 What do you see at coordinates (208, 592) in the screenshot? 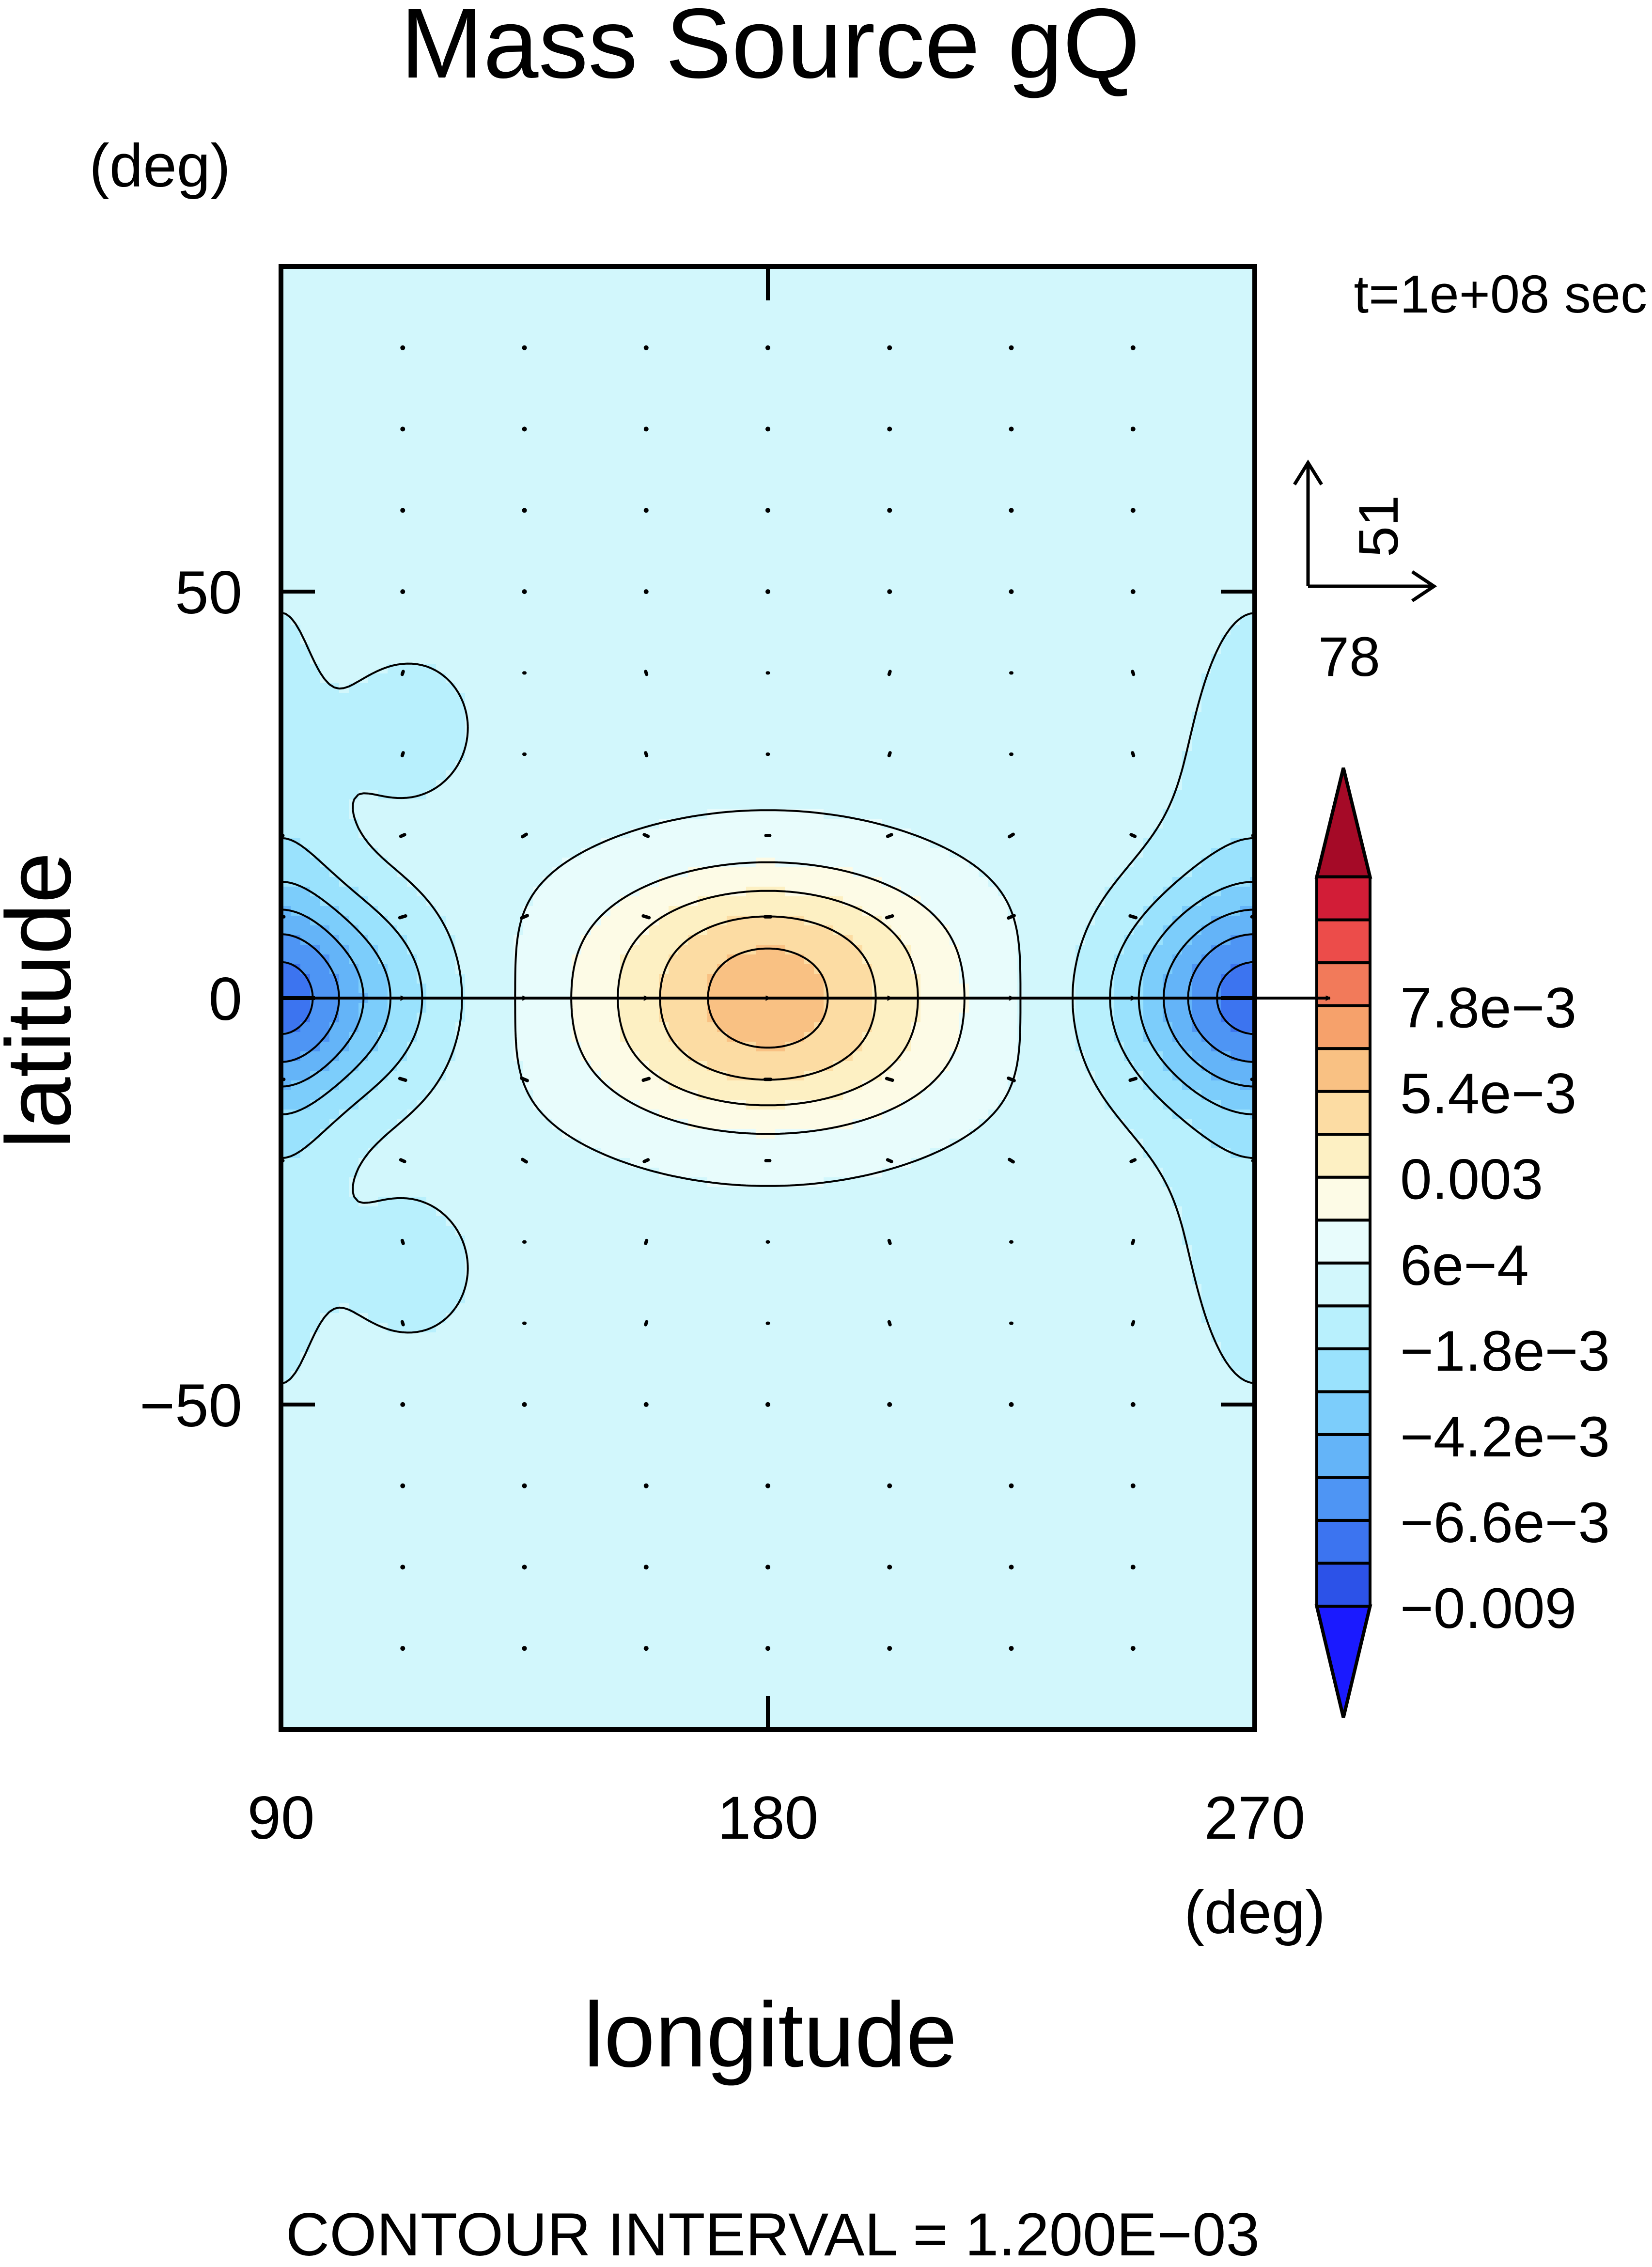
I see `y-tick-label: 50` at bounding box center [208, 592].